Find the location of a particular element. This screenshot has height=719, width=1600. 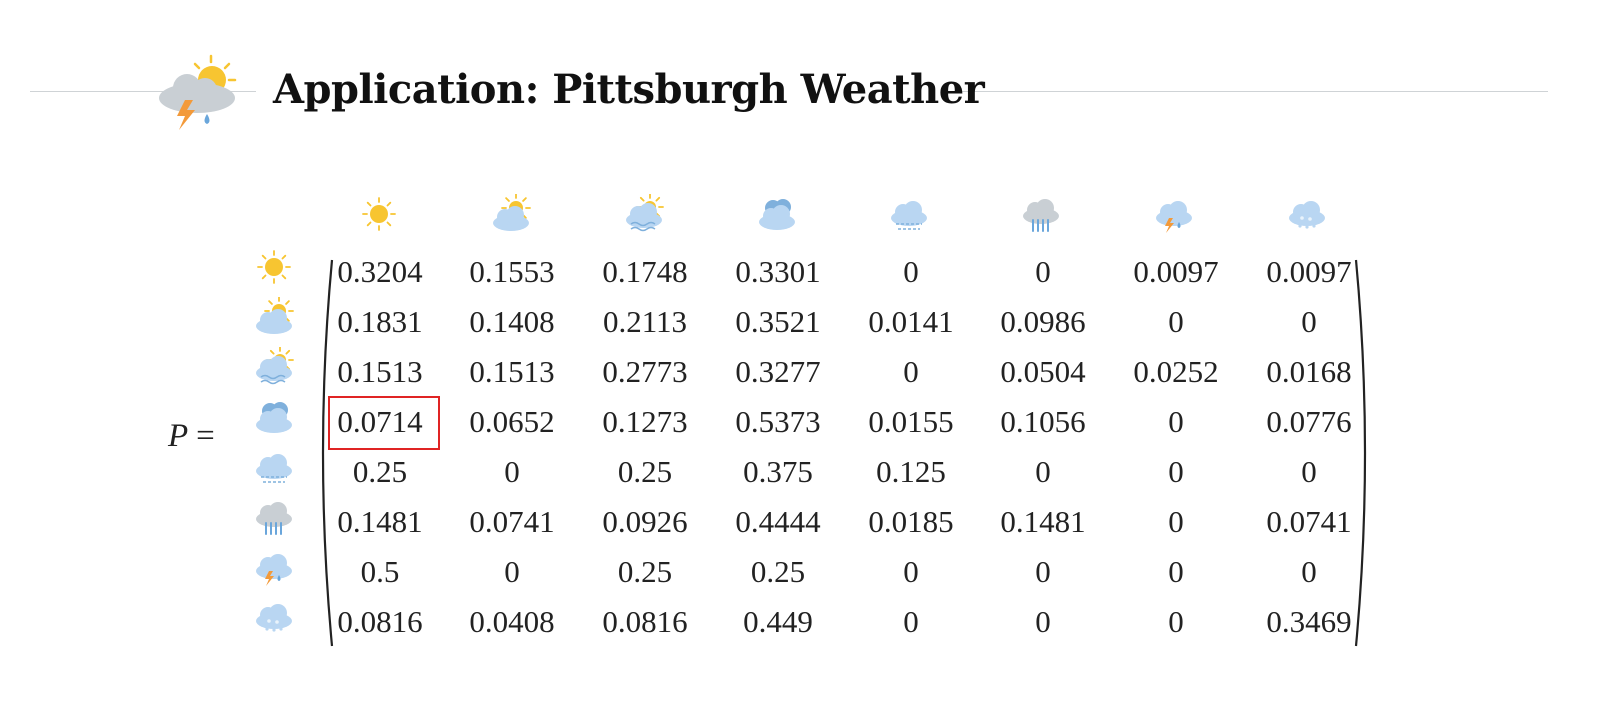

matrix-cell: 0.0155 is located at coordinates (911, 421).